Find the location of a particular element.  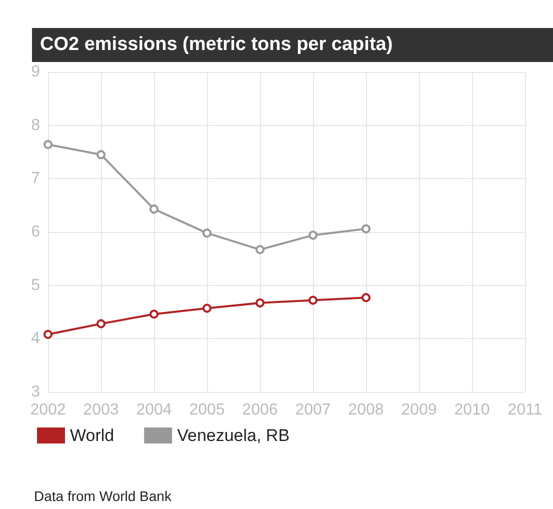

chart-title: CO2 emissions (metric tons per capita) is located at coordinates (292, 45).